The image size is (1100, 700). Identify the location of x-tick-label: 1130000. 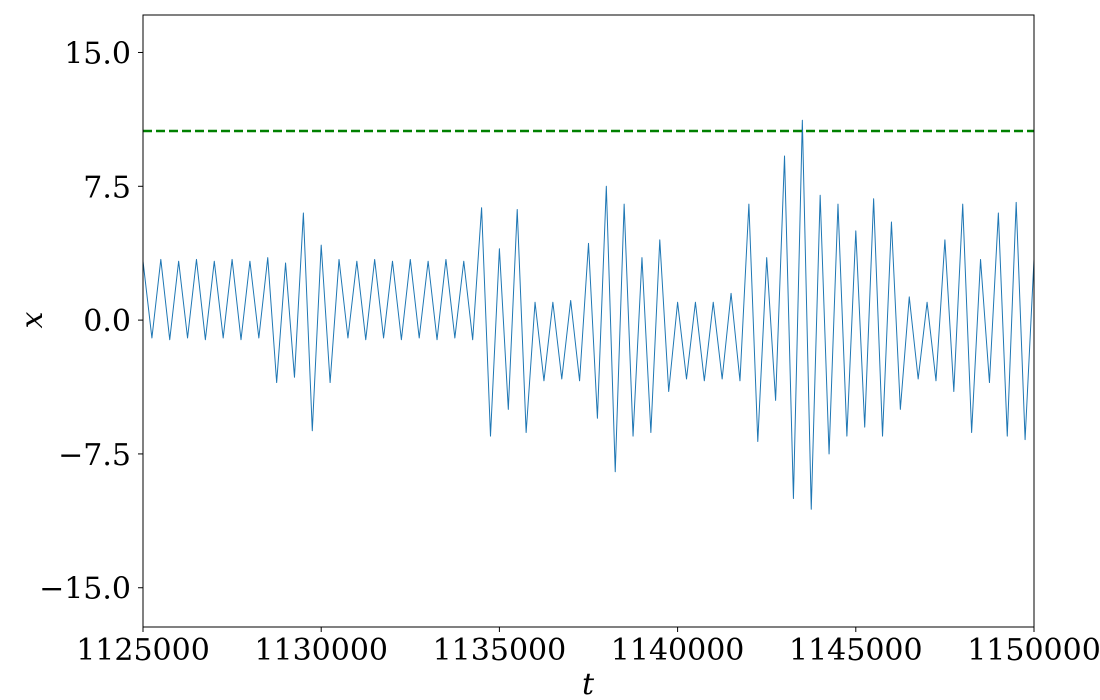
(321, 650).